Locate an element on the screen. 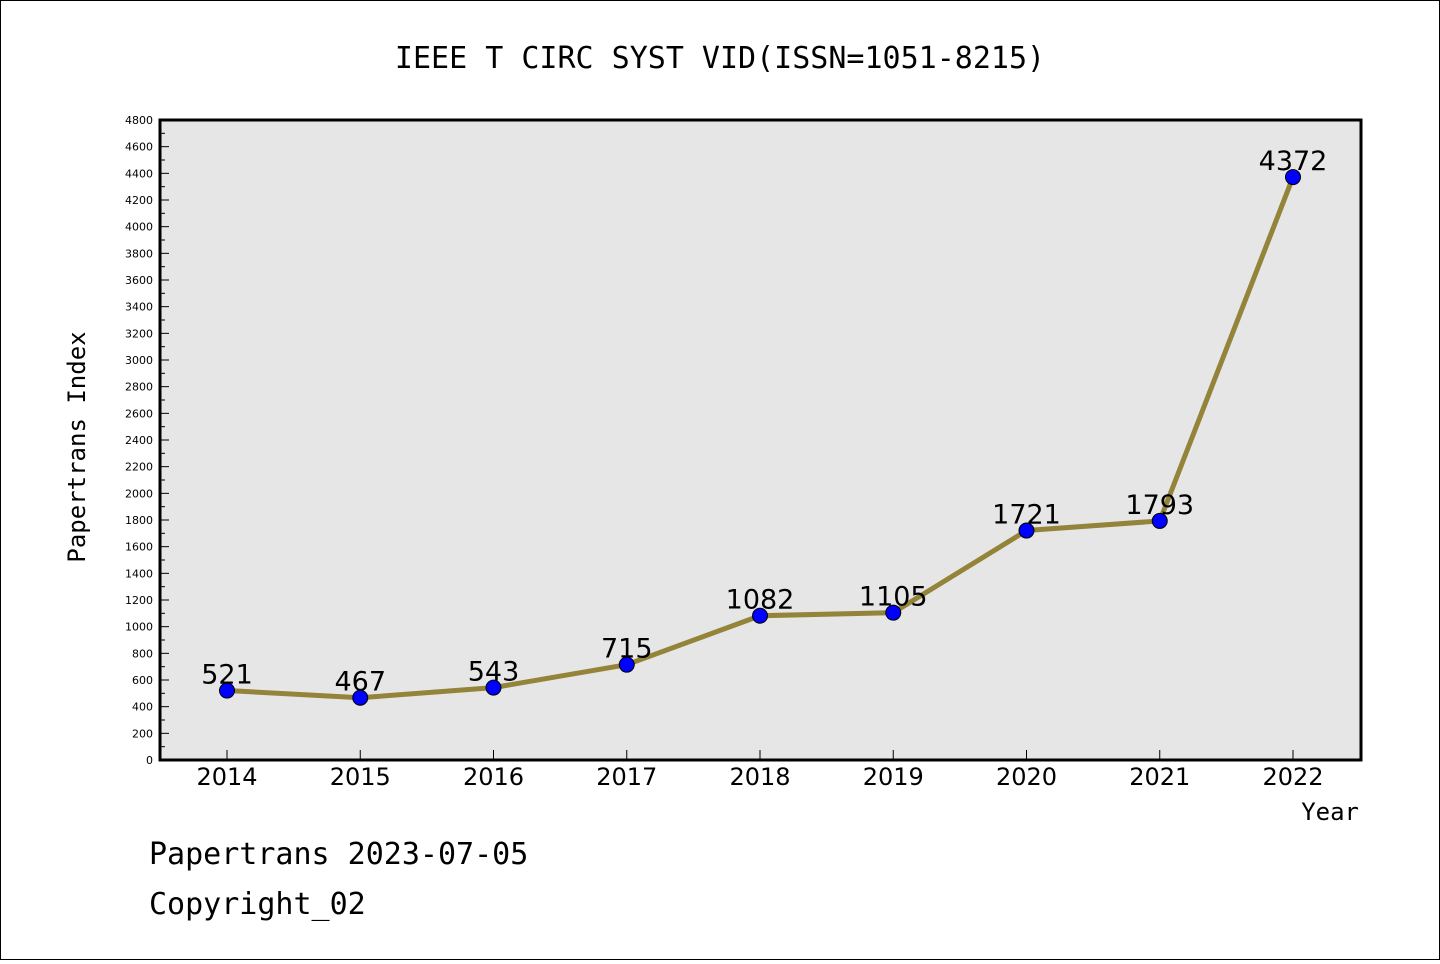  footer-copyright: Copyright_02 is located at coordinates (257, 904).